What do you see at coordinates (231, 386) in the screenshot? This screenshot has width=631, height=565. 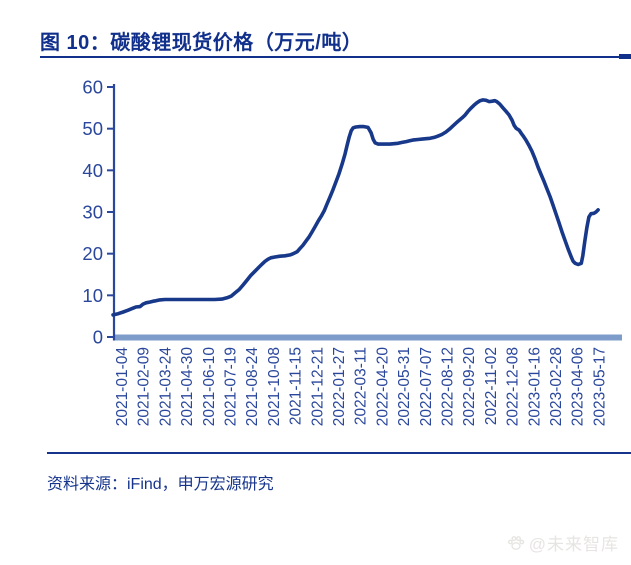 I see `x-tick-label: 2021-07-19` at bounding box center [231, 386].